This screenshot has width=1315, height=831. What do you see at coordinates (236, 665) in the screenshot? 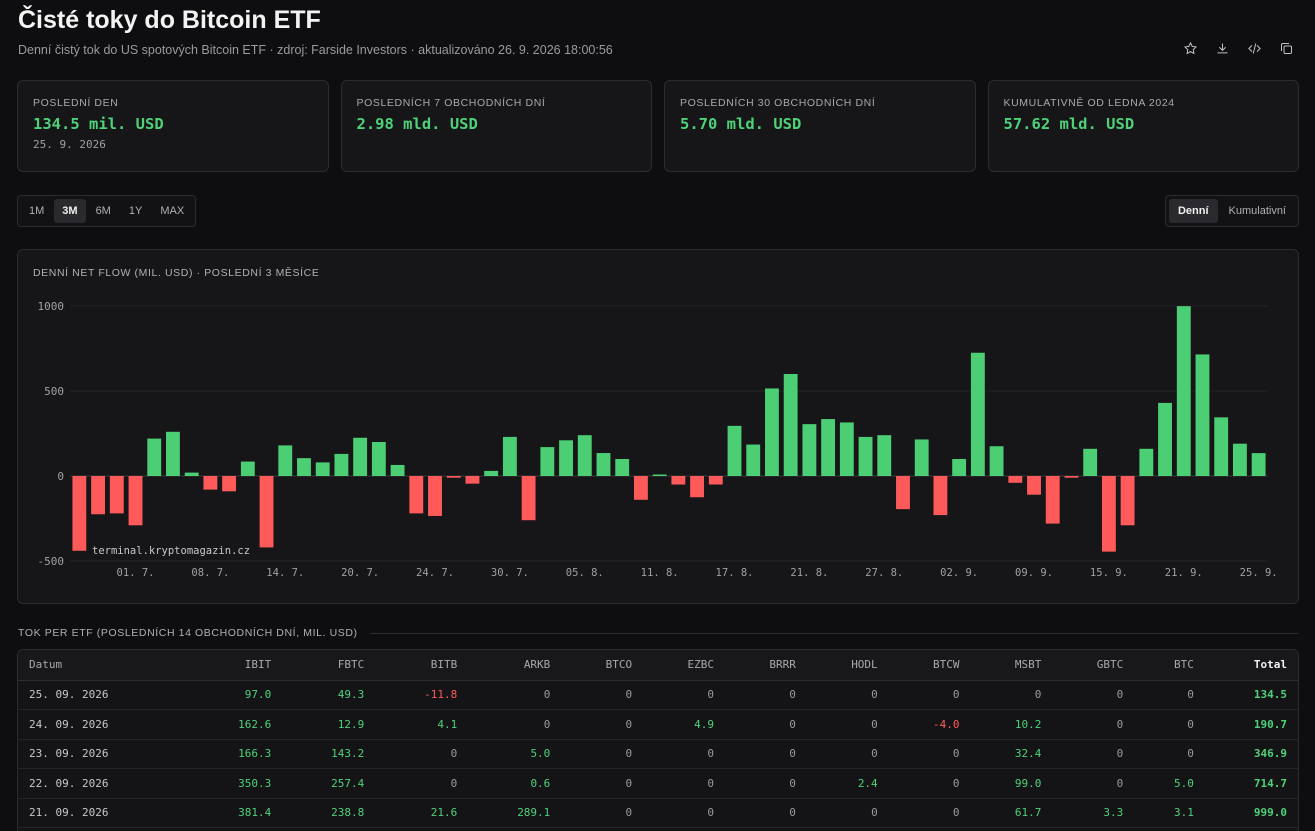
I see `column-header: IBIT` at bounding box center [236, 665].